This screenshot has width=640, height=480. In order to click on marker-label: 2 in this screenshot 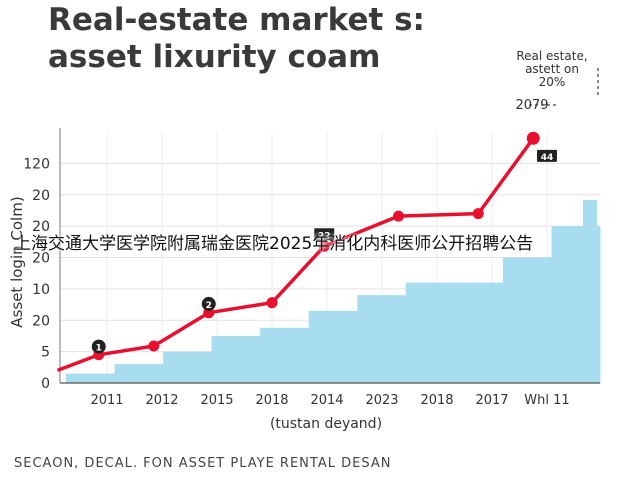, I will do `click(209, 306)`.